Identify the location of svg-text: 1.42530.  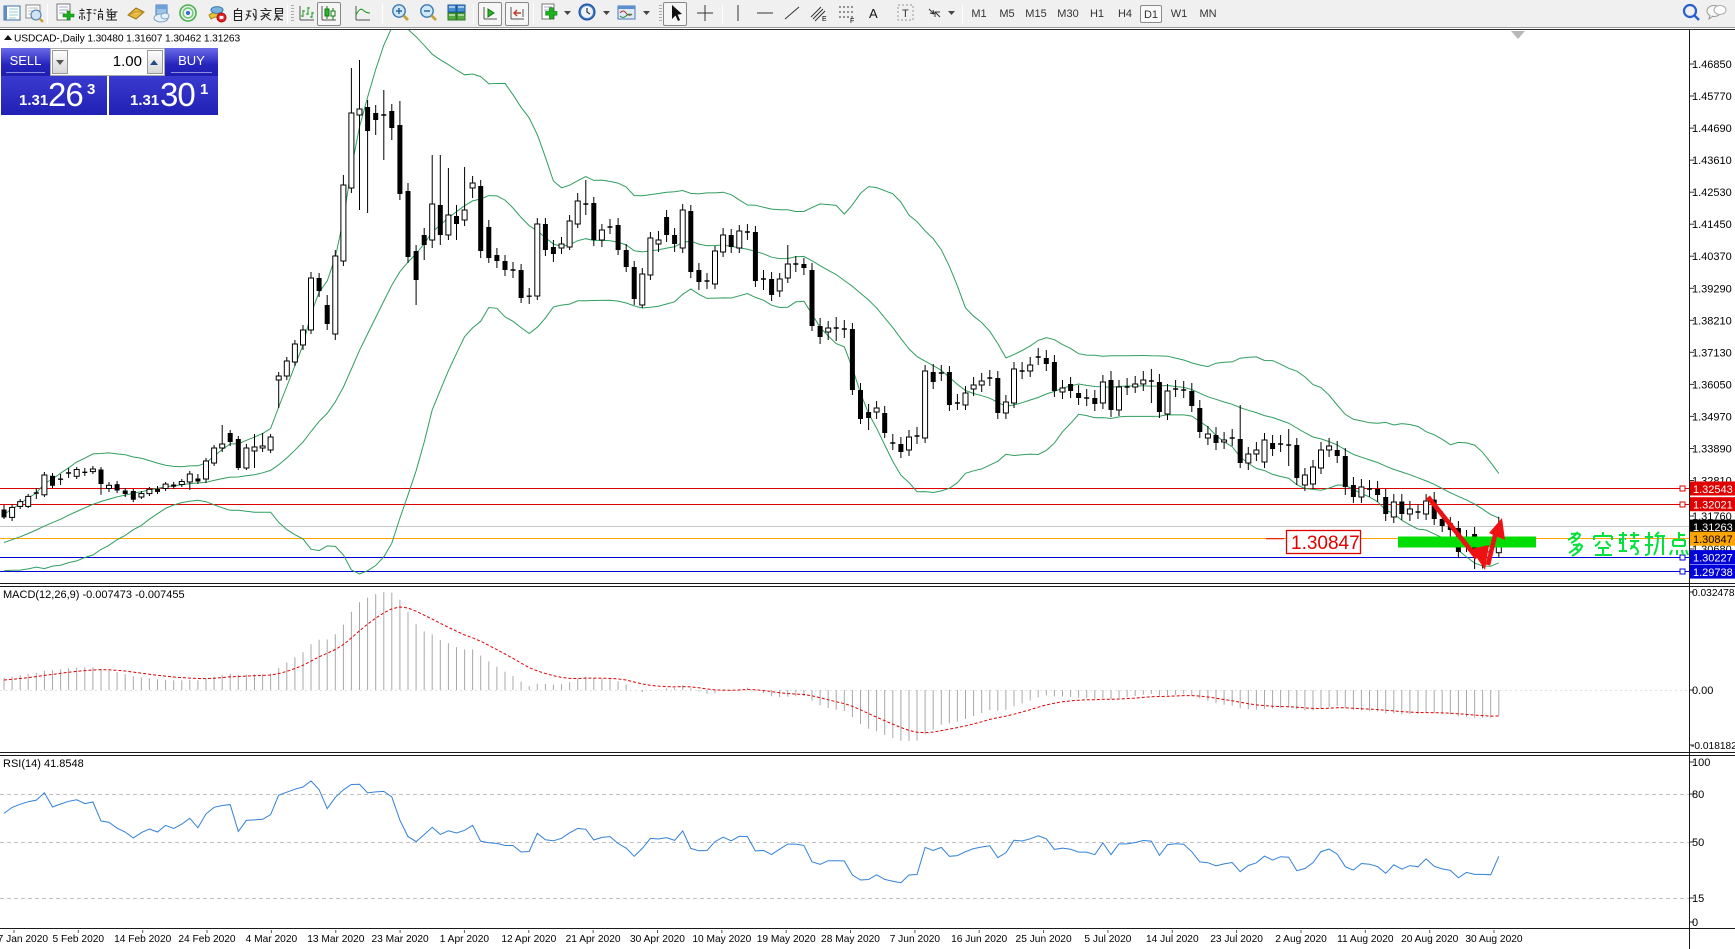
(1712, 193).